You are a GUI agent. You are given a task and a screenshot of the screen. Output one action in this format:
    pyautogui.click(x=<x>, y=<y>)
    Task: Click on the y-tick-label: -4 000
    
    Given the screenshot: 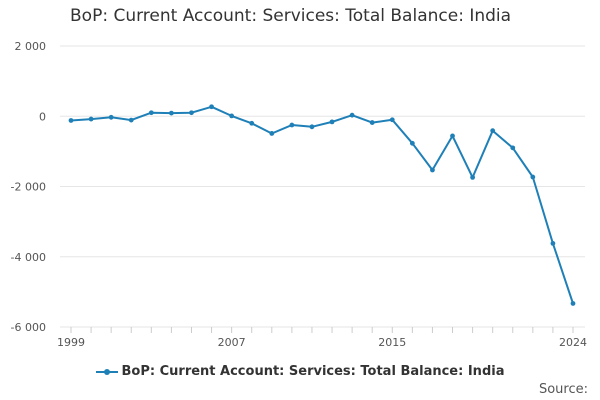 What is the action you would take?
    pyautogui.click(x=28, y=257)
    